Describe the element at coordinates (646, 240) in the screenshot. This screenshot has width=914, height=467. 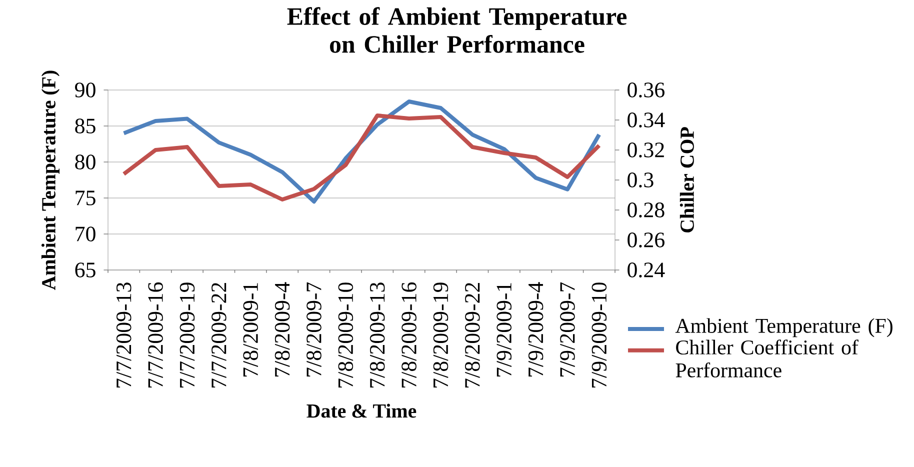
I see `y2-tick-label: 0.26` at that location.